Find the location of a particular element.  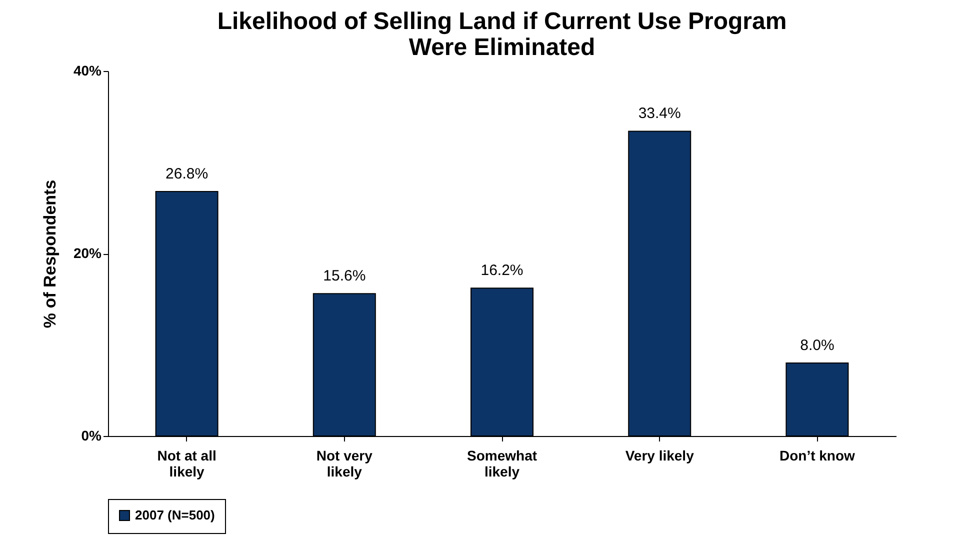

data-label: 26.8% is located at coordinates (187, 173).